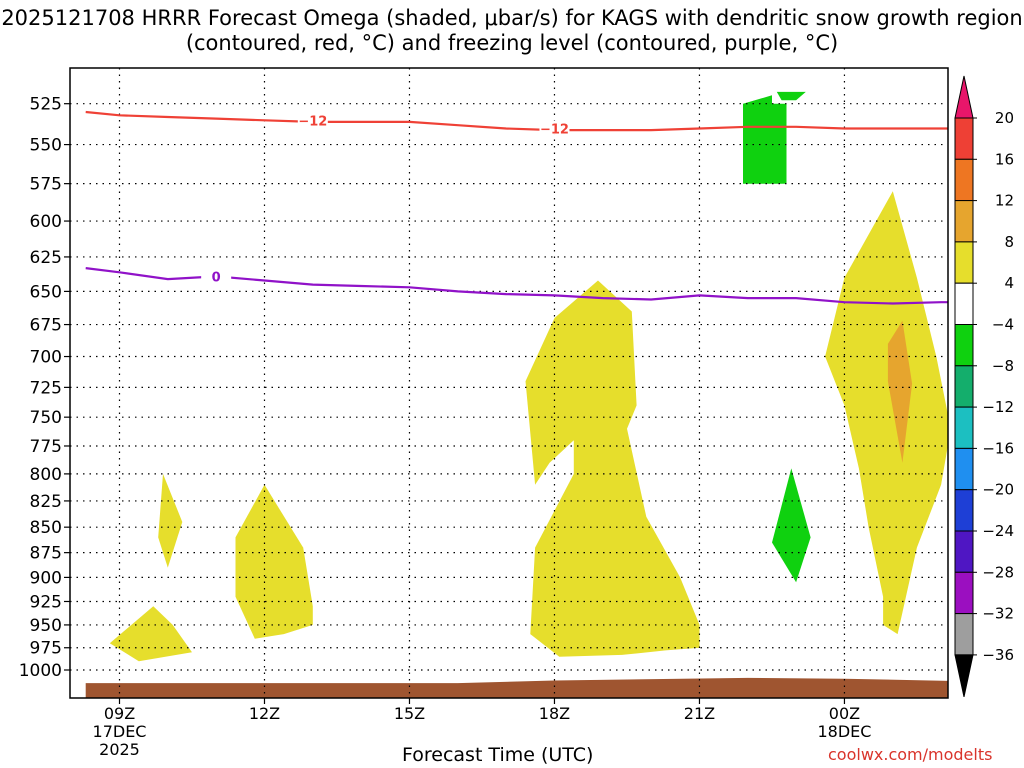 This screenshot has width=1024, height=768. What do you see at coordinates (46, 222) in the screenshot?
I see `y-tick-label: 600` at bounding box center [46, 222].